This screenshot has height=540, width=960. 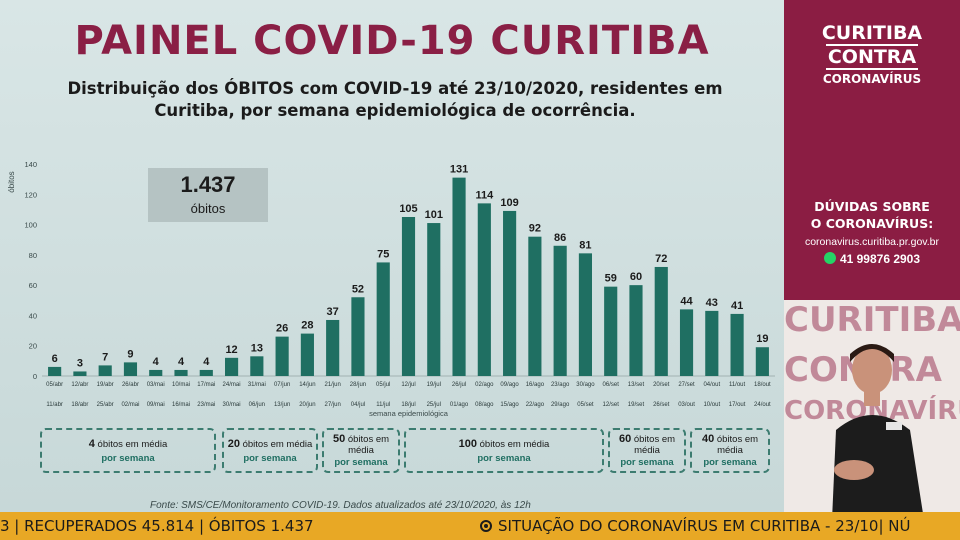 What do you see at coordinates (105, 405) in the screenshot?
I see `x-tick-label-end: 25/abr` at bounding box center [105, 405].